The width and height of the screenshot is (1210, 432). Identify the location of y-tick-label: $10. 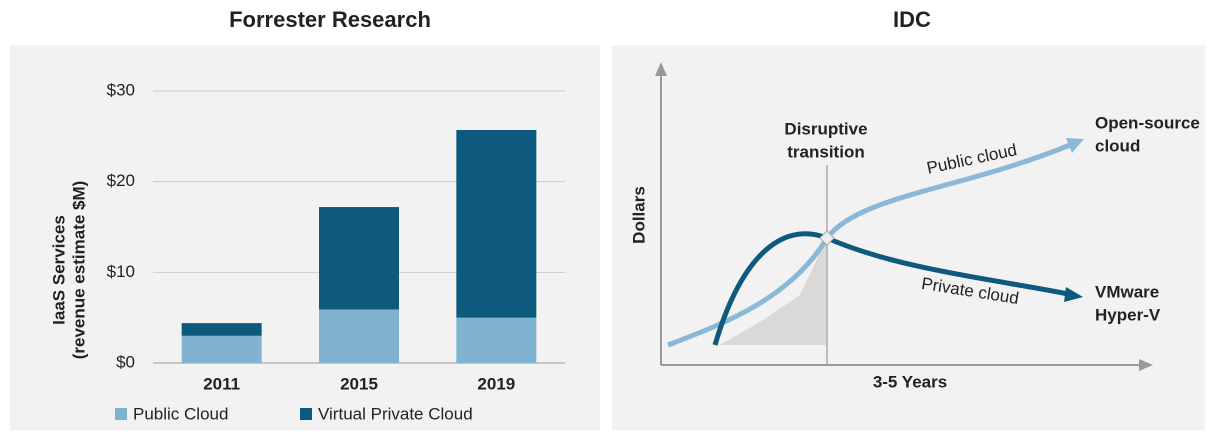
(121, 271).